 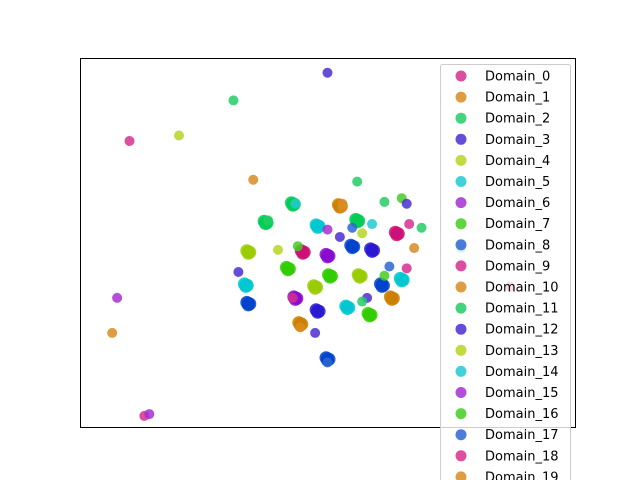 What do you see at coordinates (522, 393) in the screenshot?
I see `legend-label: Domain_15` at bounding box center [522, 393].